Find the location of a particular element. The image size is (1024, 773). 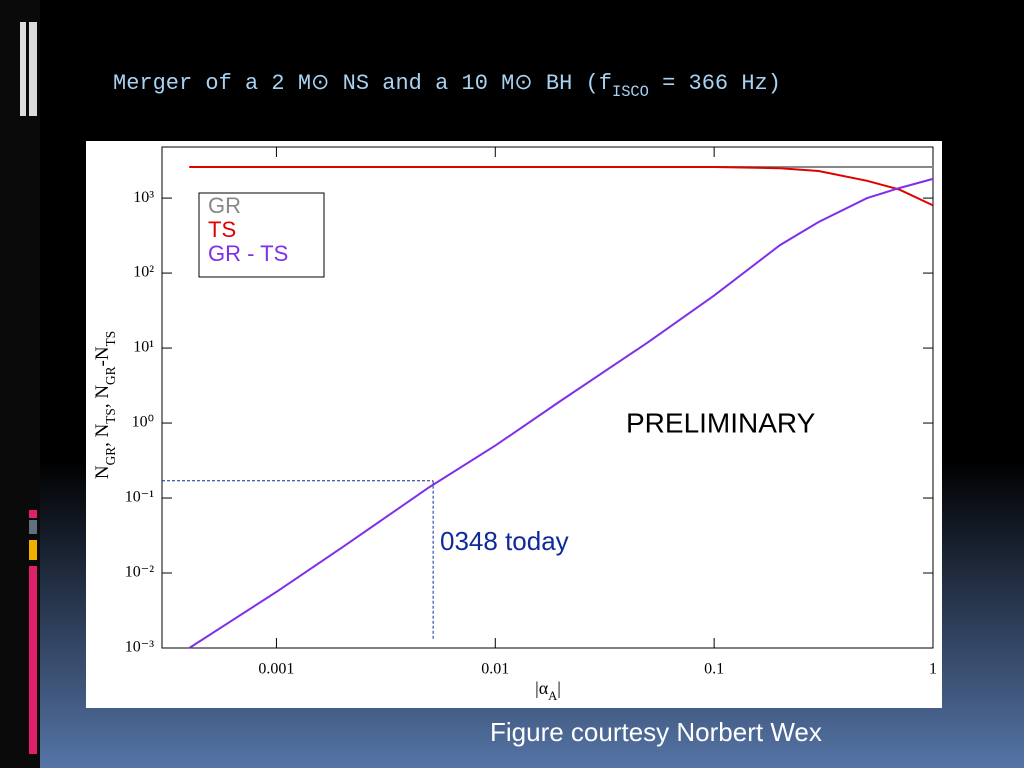

legend-entry: GR - TS is located at coordinates (248, 253).